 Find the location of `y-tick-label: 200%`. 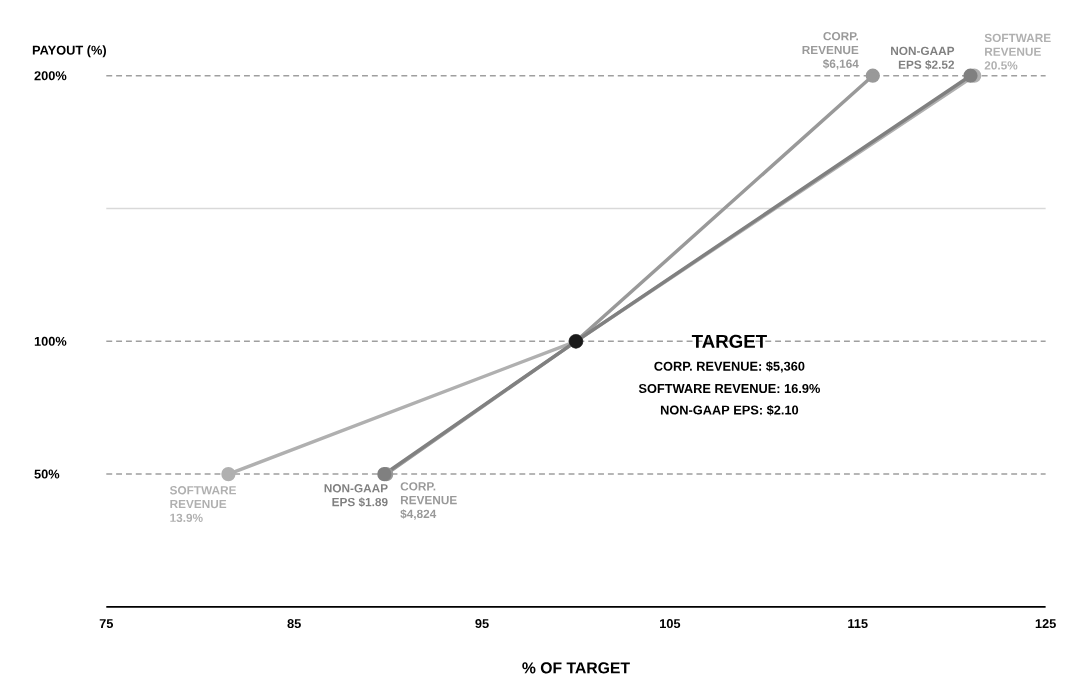

y-tick-label: 200% is located at coordinates (50, 76).